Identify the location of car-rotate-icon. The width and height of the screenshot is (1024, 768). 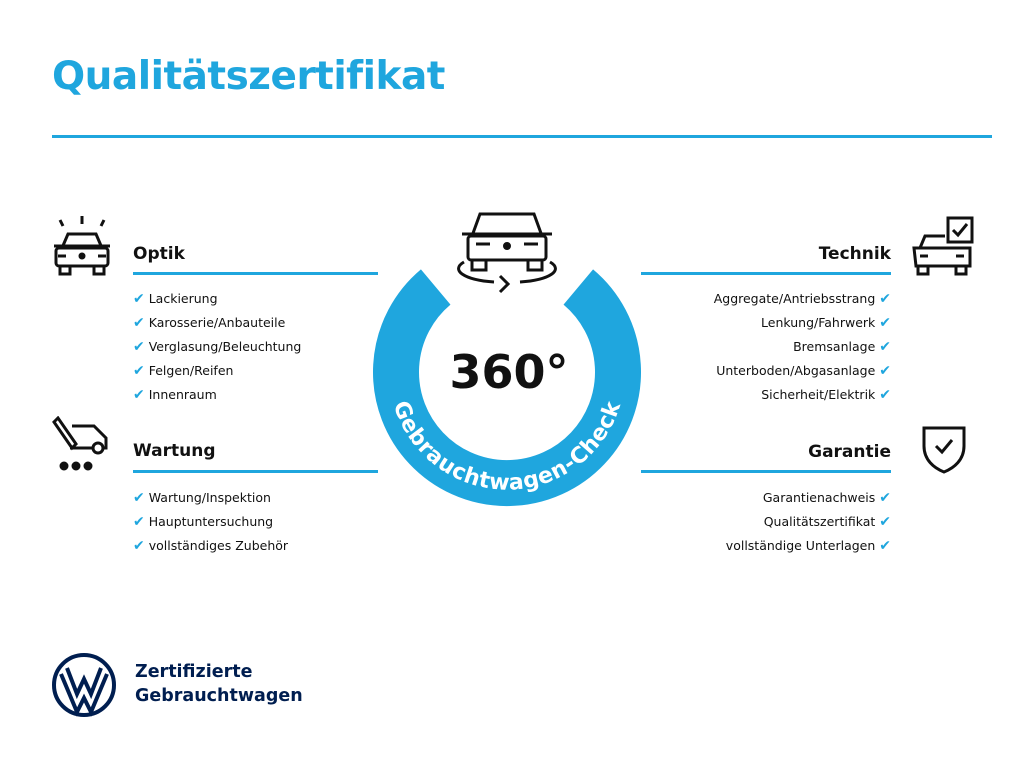
(507, 253).